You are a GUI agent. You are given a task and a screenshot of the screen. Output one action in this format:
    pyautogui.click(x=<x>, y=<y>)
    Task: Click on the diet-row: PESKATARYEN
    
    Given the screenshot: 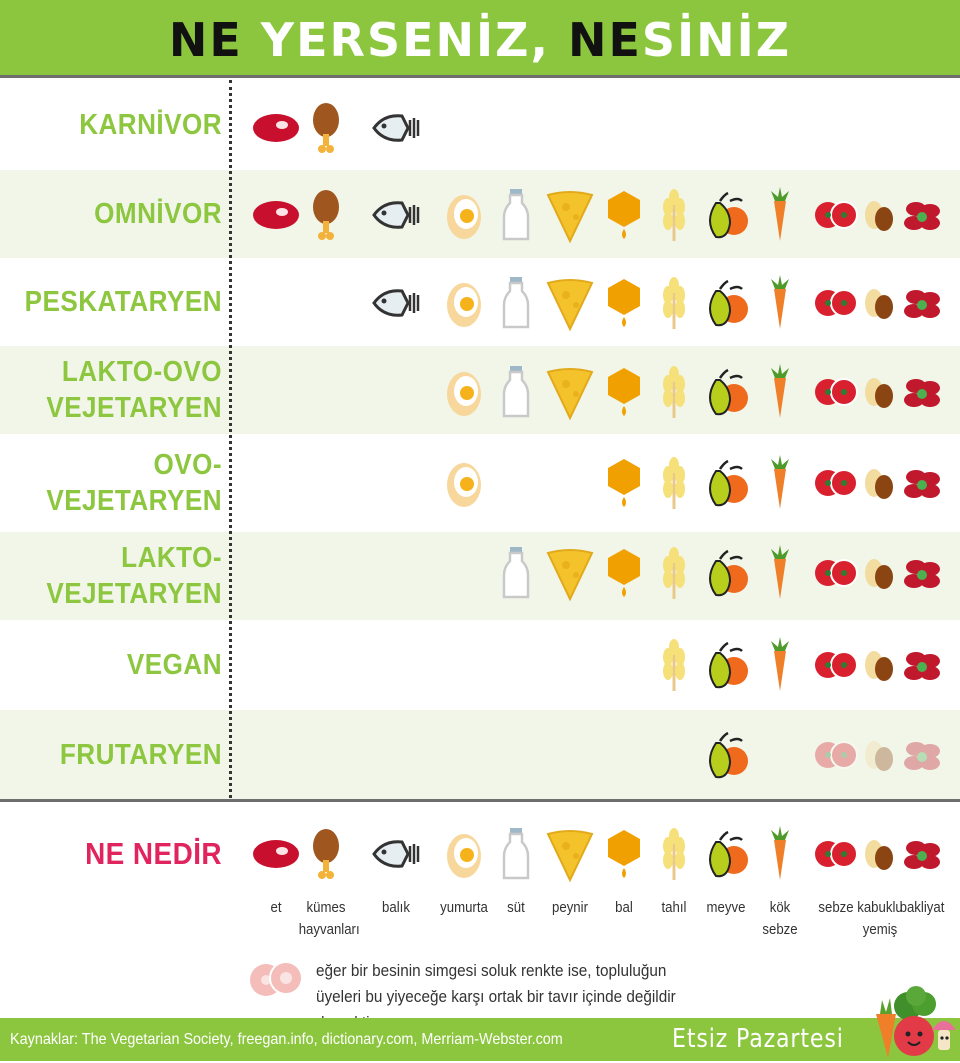 What is the action you would take?
    pyautogui.click(x=480, y=302)
    